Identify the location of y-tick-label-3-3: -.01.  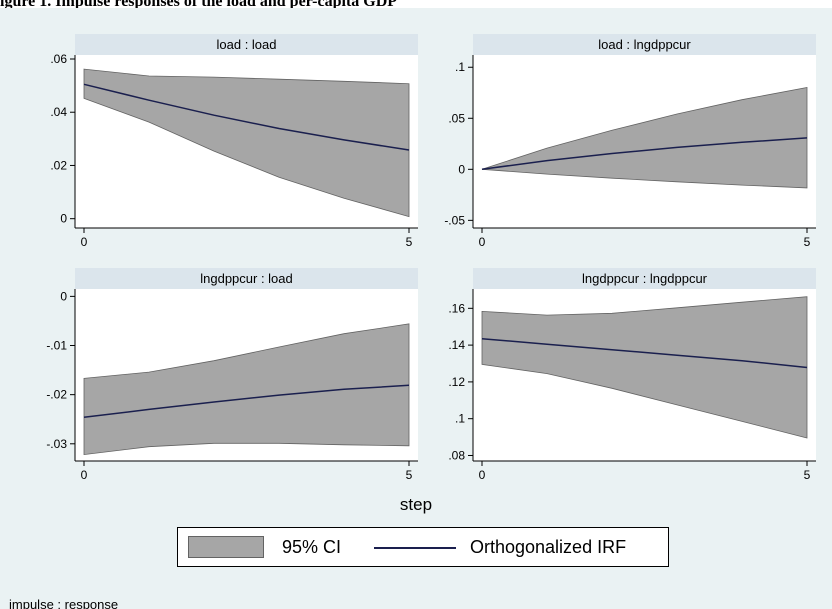
(56, 346).